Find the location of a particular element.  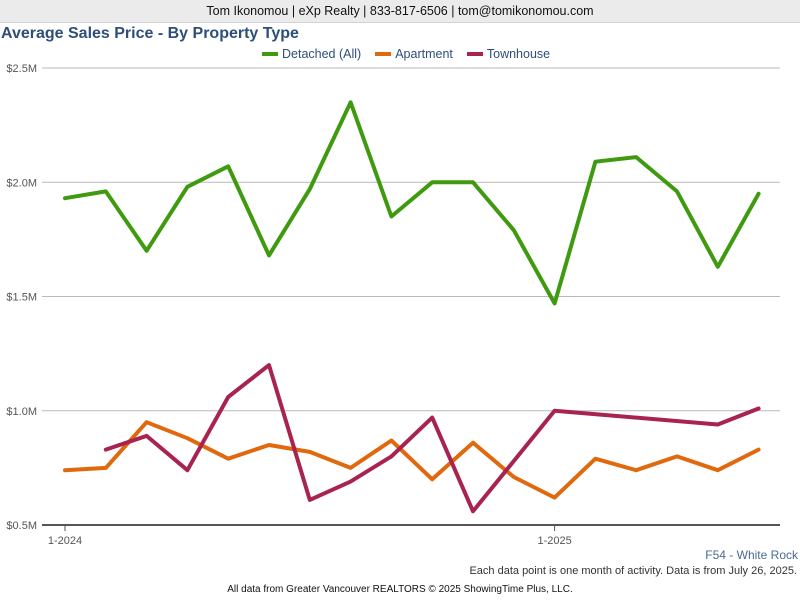

chart-title: Average Sales Price - By Property Type is located at coordinates (150, 33).